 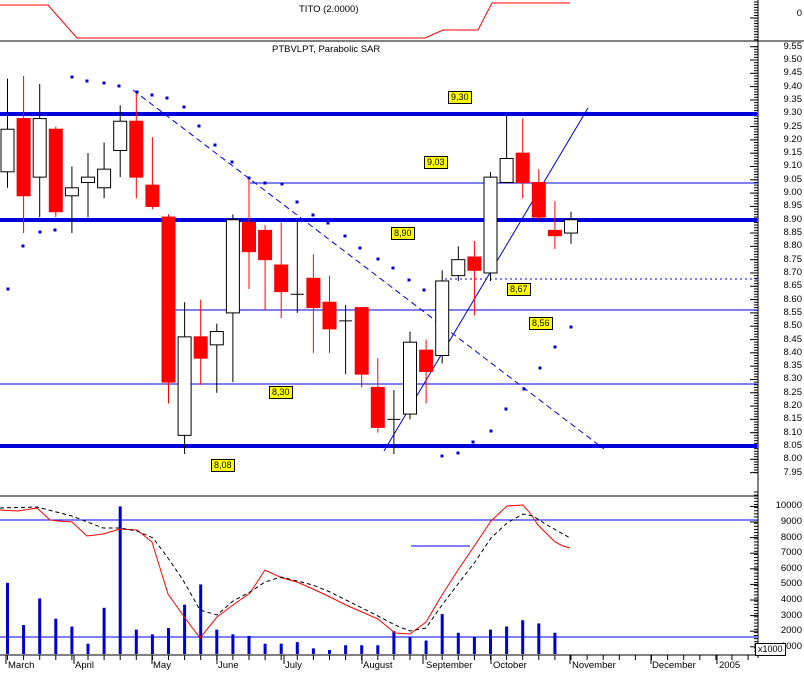 What do you see at coordinates (281, 392) in the screenshot?
I see `price-level-tag: 8,30` at bounding box center [281, 392].